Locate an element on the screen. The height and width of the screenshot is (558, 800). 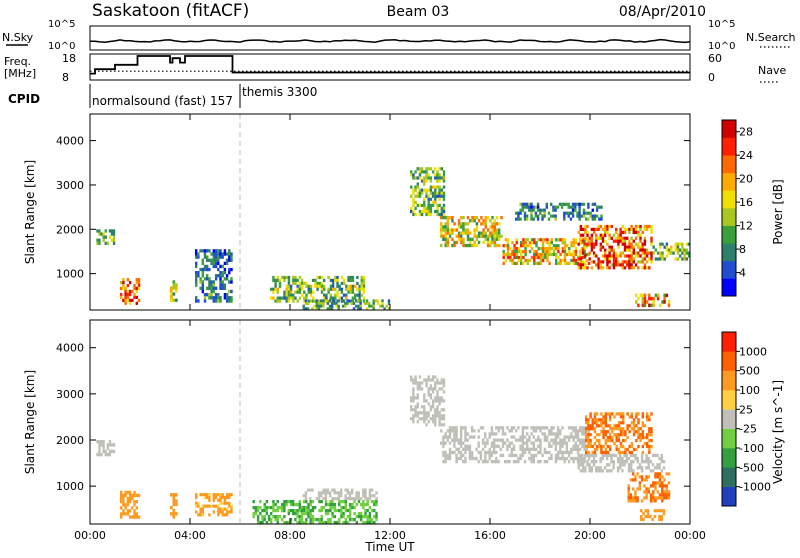
colorbar-frame is located at coordinates (729, 208).